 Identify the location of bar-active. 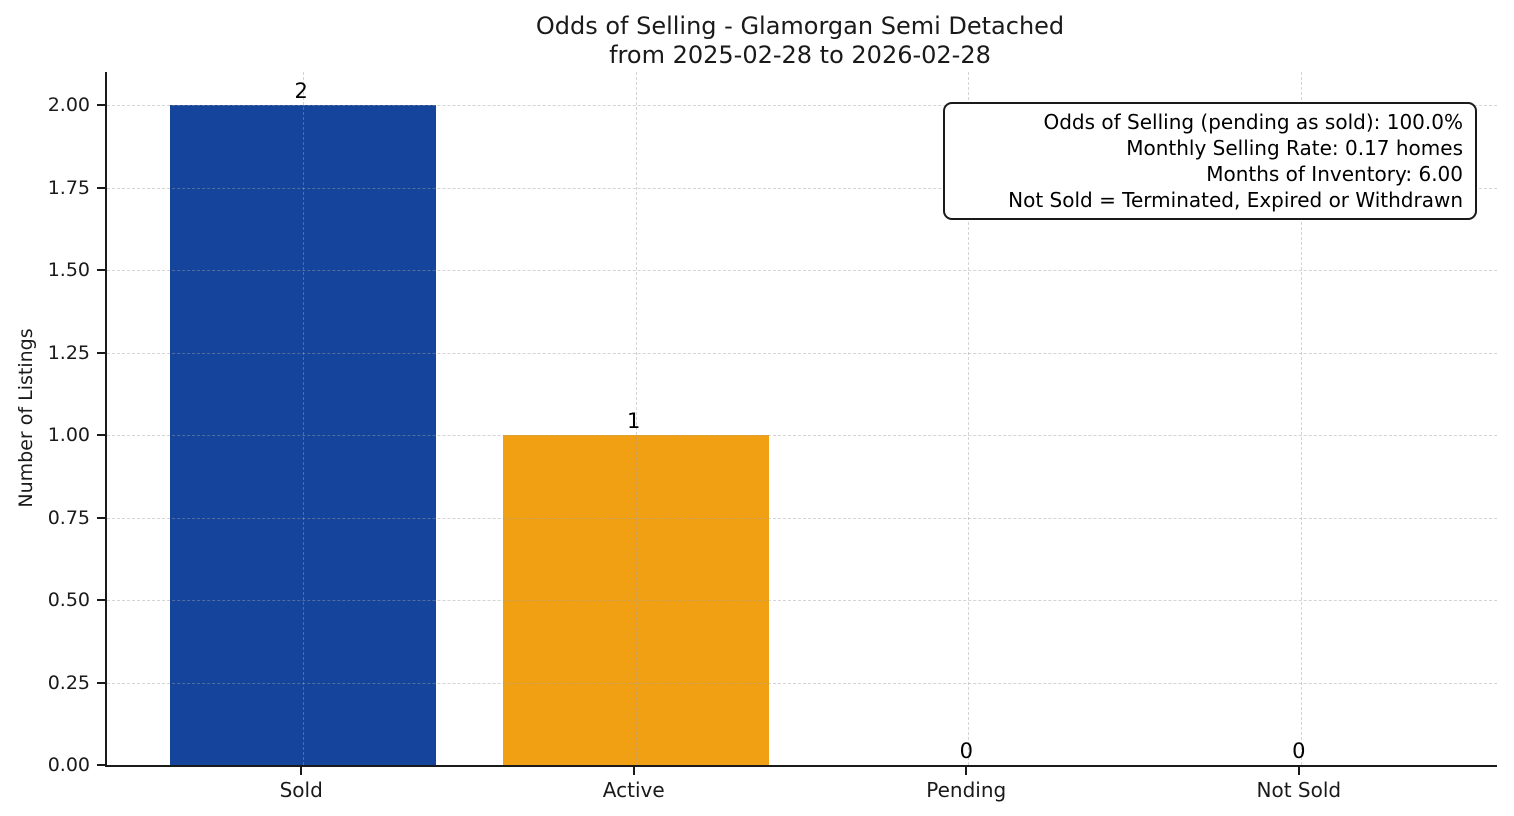
(635, 600).